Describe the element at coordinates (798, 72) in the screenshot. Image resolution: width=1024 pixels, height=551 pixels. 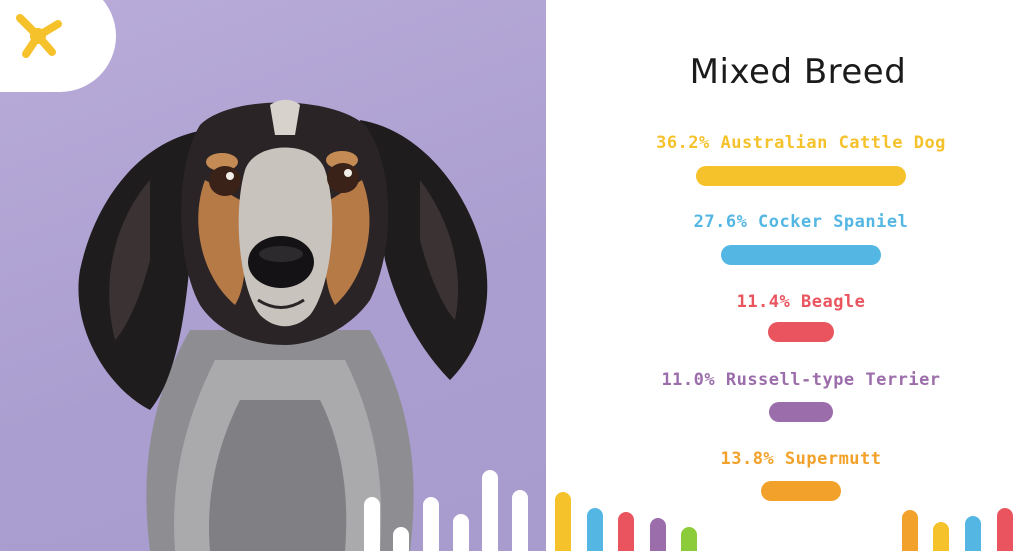
I see `result-title: Mixed Breed` at that location.